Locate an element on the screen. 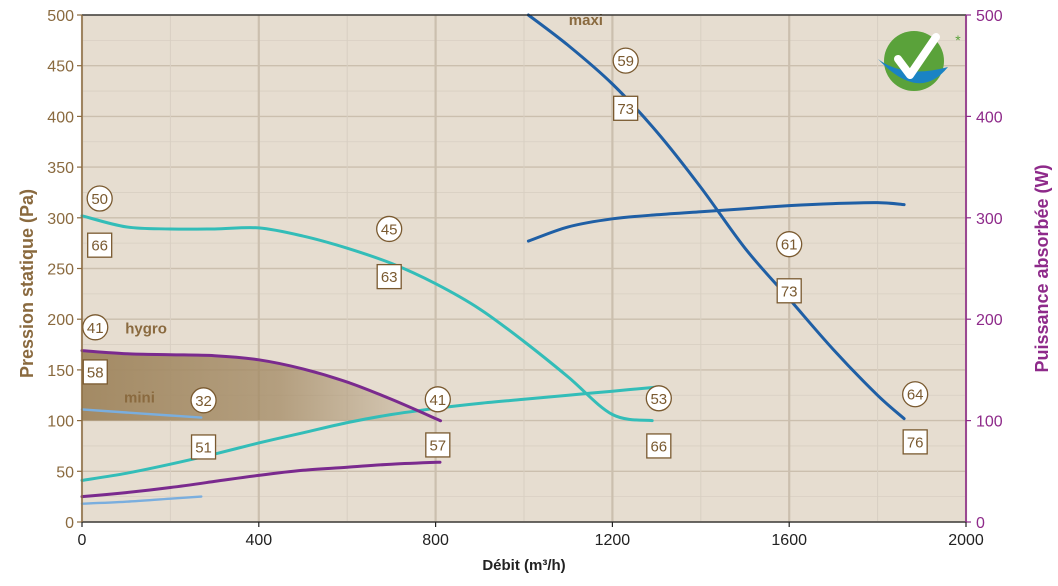 The image size is (1058, 586). annotation-circle-10: 32 is located at coordinates (203, 400).